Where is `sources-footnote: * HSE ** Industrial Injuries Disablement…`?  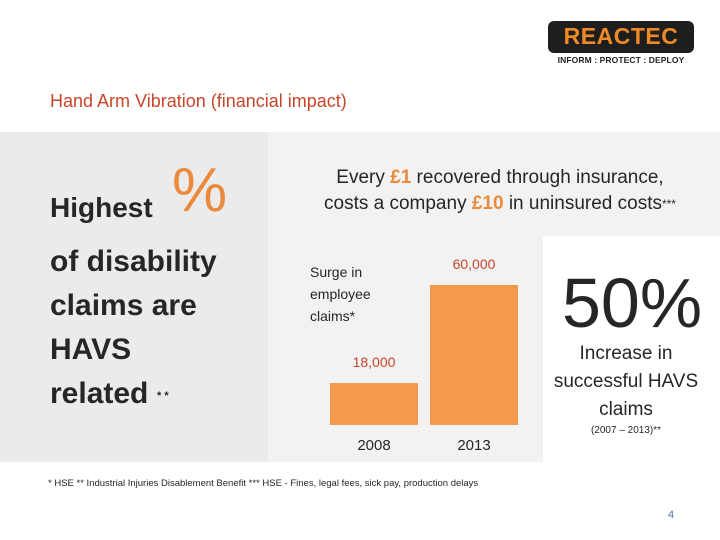
sources-footnote: * HSE ** Industrial Injuries Disablement… is located at coordinates (263, 483).